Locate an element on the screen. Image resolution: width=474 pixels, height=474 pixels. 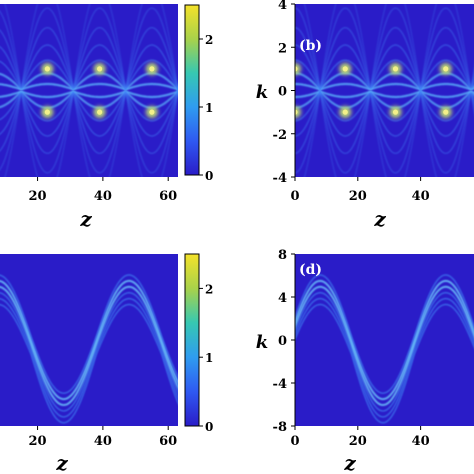
panel-d-x-ticks: 0 20 40 is located at coordinates (360, 437).